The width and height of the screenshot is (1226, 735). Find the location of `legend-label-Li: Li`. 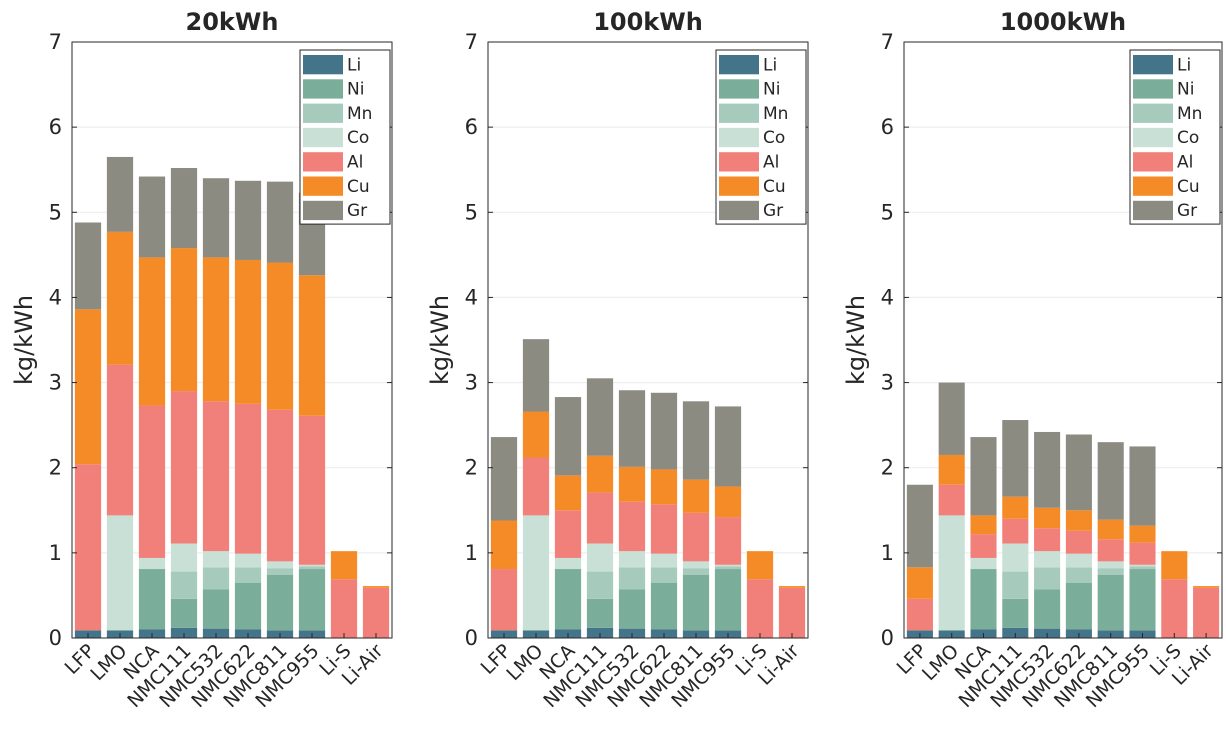

legend-label-Li: Li is located at coordinates (1184, 65).